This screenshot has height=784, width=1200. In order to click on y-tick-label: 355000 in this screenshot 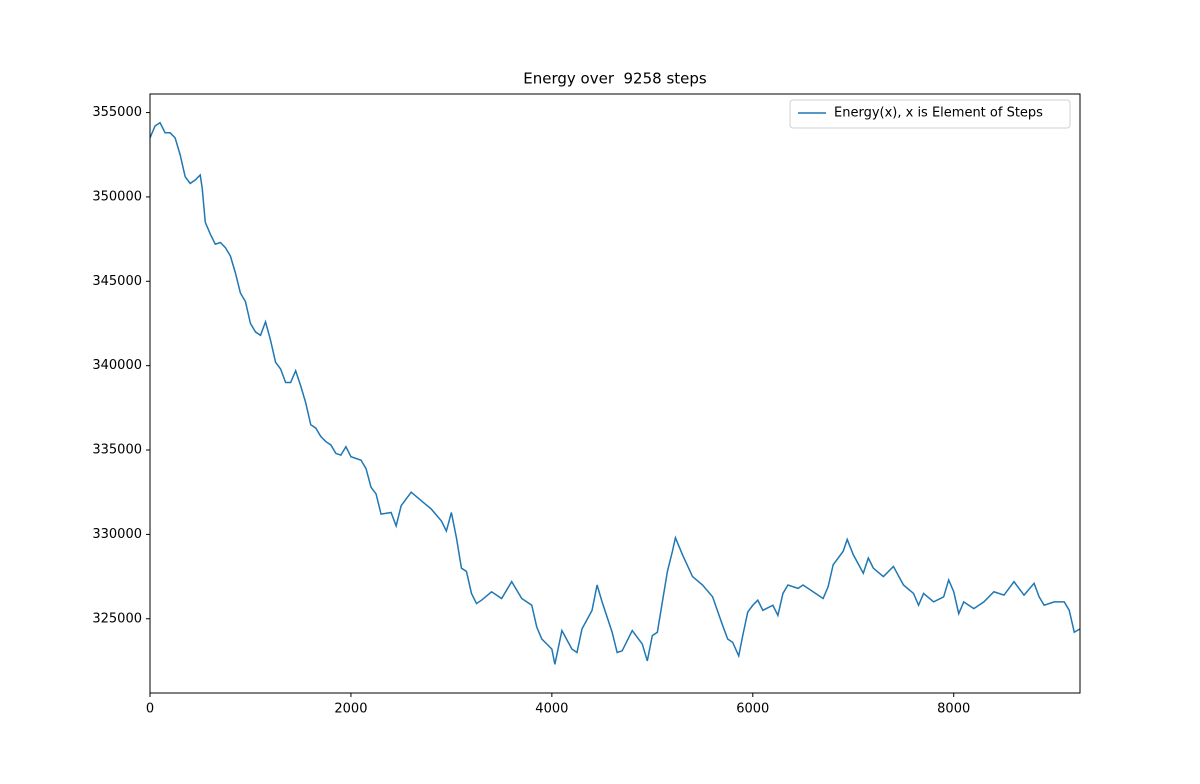, I will do `click(117, 112)`.